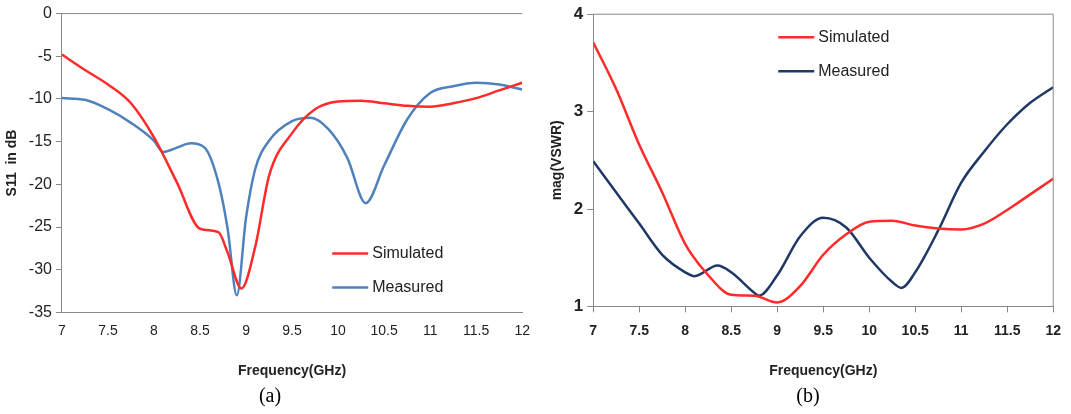  Describe the element at coordinates (40, 226) in the screenshot. I see `y-tick-label: -25` at that location.